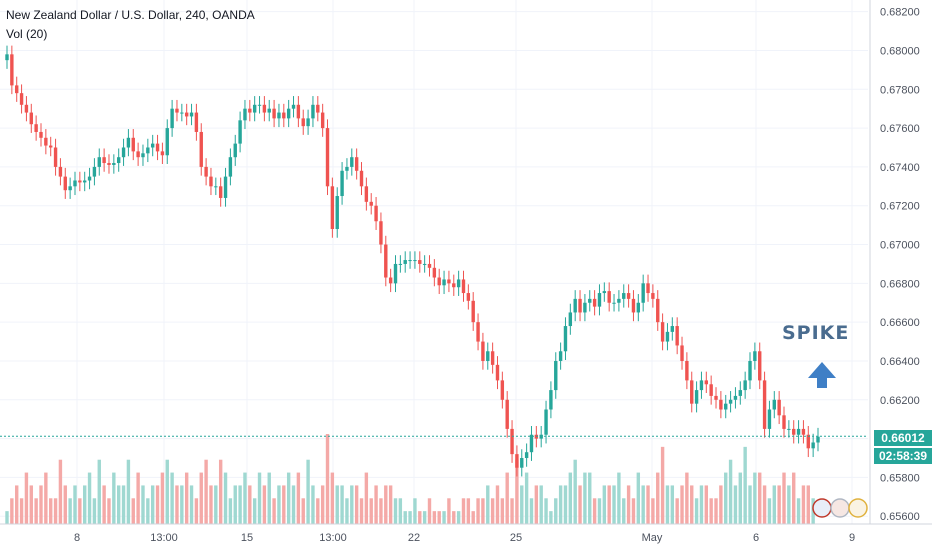  Describe the element at coordinates (464, 538) in the screenshot. I see `time-axis: 8 13:00 15 13:00 22 25 May 6 9` at that location.